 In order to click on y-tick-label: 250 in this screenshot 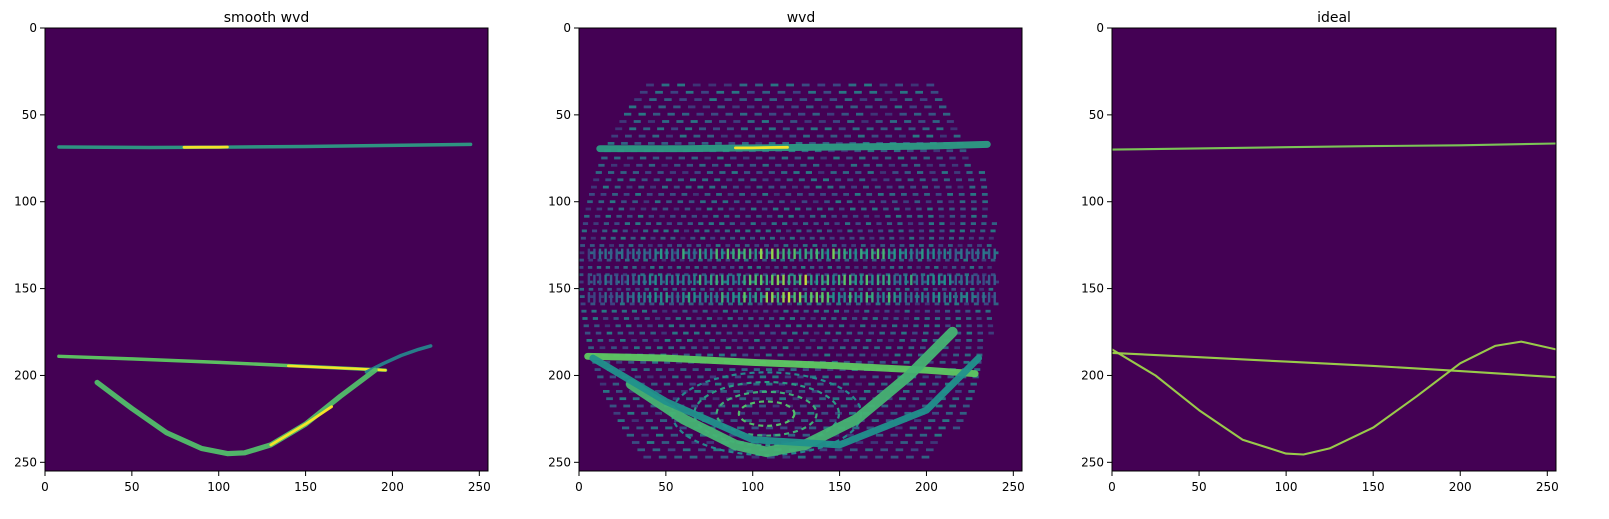, I will do `click(559, 462)`.